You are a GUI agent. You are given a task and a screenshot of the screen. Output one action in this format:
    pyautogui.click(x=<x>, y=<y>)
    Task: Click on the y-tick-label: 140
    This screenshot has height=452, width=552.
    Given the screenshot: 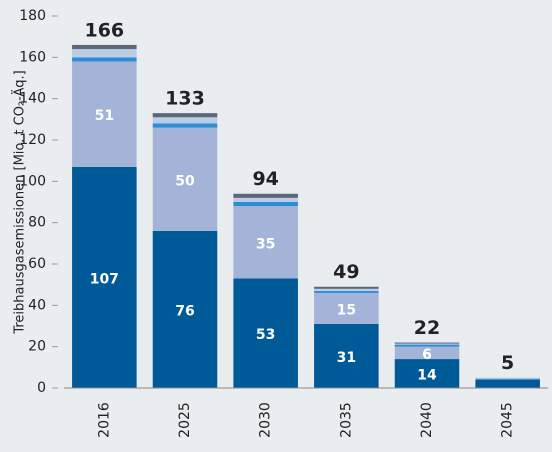 What is the action you would take?
    pyautogui.click(x=32, y=99)
    